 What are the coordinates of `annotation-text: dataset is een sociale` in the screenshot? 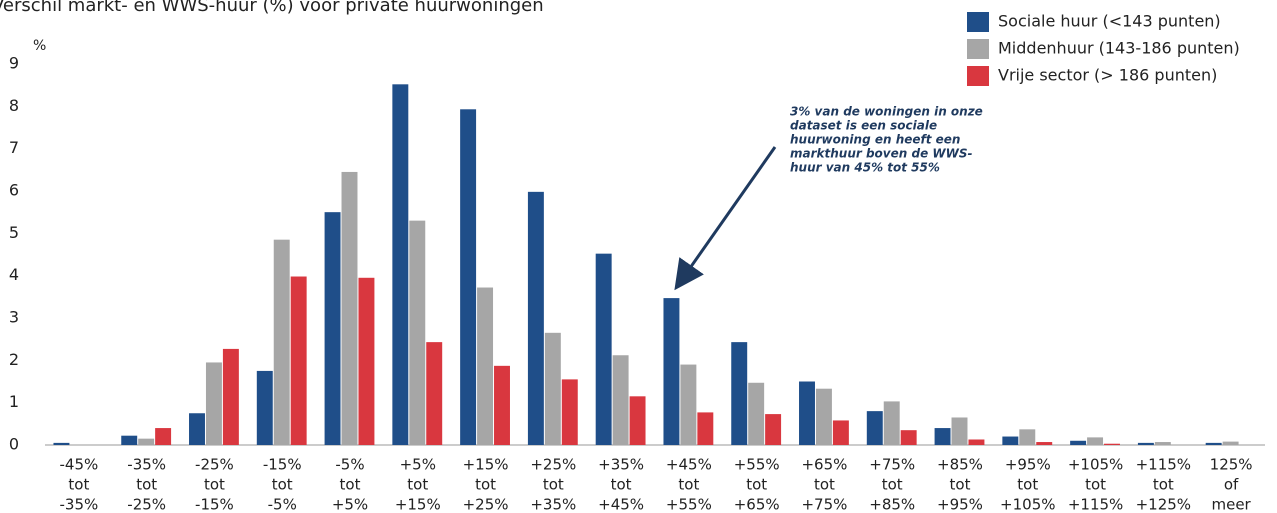 It's located at (863, 126).